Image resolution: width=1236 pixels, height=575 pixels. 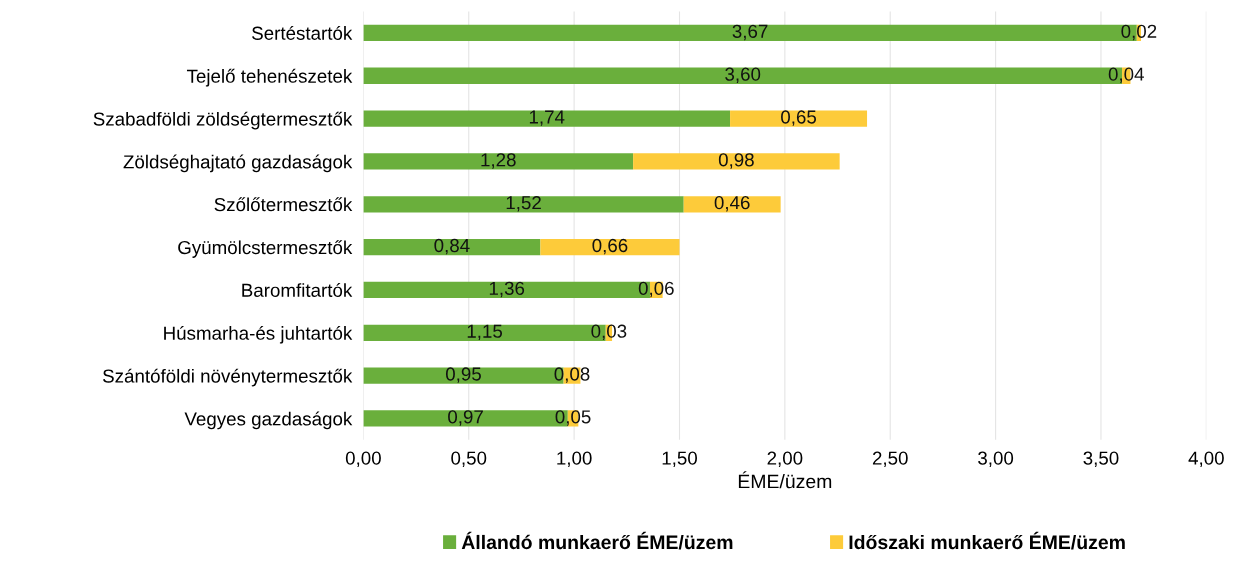 I want to click on data-label: 1,52, so click(x=523, y=204).